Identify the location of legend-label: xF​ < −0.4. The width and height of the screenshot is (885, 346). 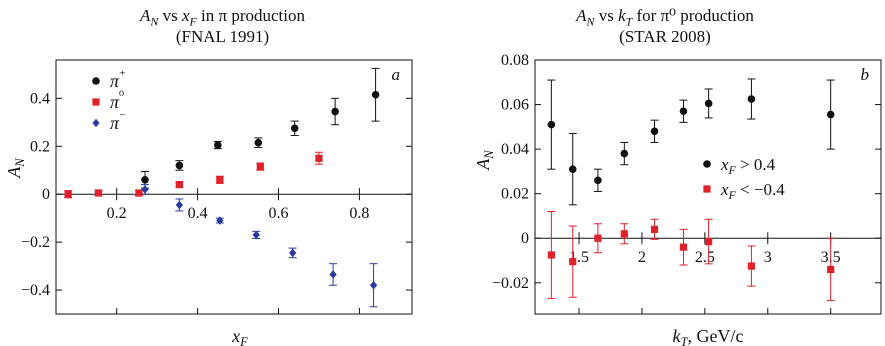
(752, 191).